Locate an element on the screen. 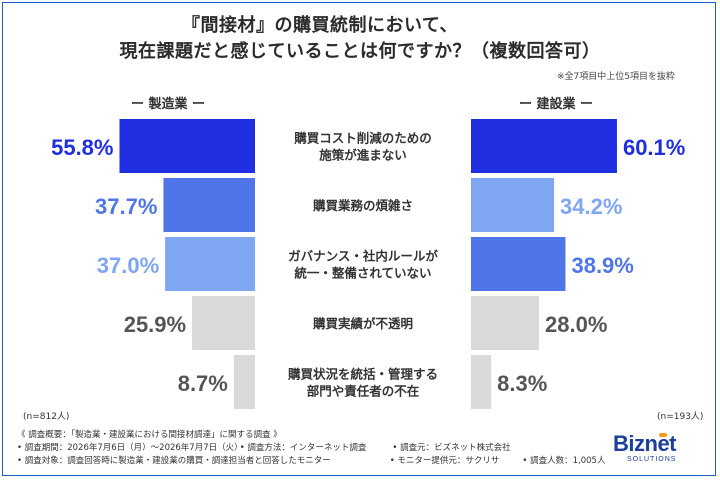 The width and height of the screenshot is (720, 482). selection-note: ※全7項目中上位5項目を抜粋 is located at coordinates (616, 77).